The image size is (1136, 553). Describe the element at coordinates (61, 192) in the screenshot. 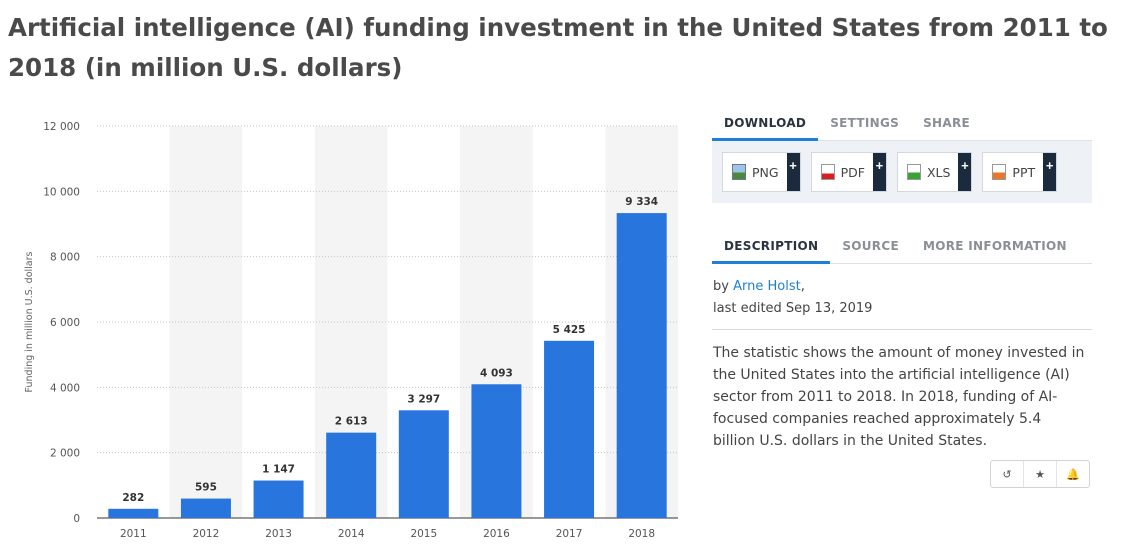

I see `y-tick-label-10000: 10 000` at that location.